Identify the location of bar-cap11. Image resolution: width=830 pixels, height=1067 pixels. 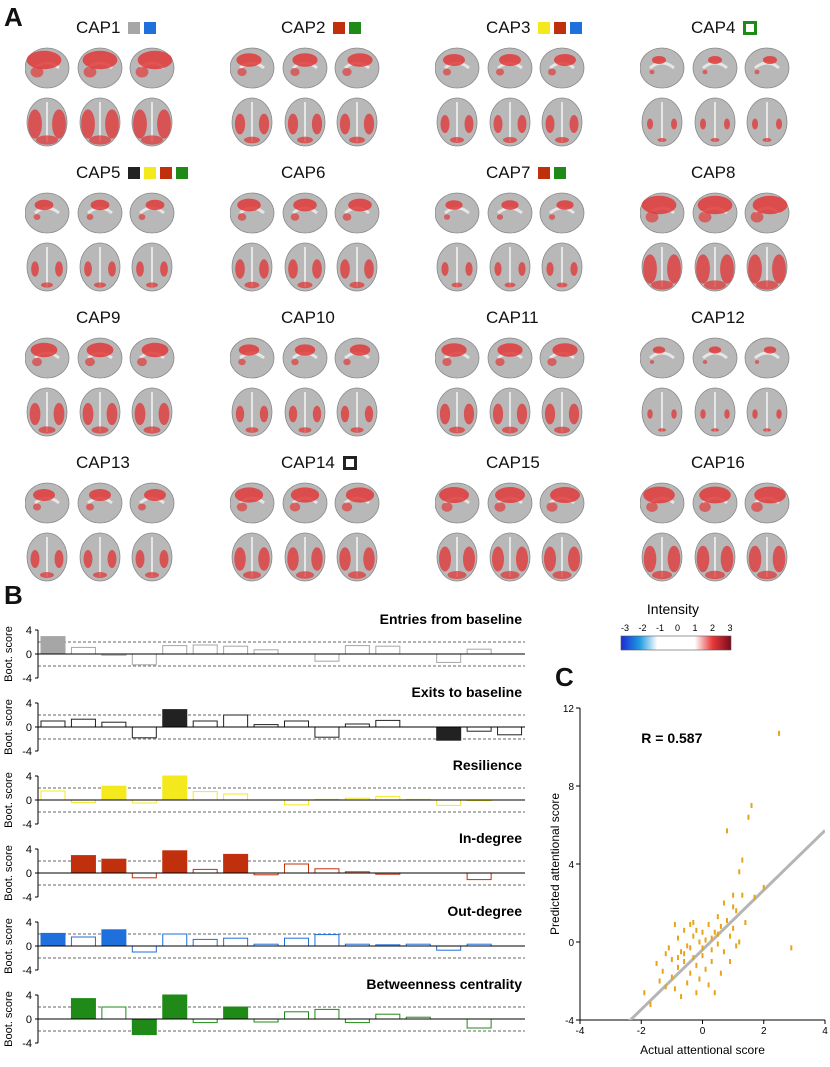
(357, 650).